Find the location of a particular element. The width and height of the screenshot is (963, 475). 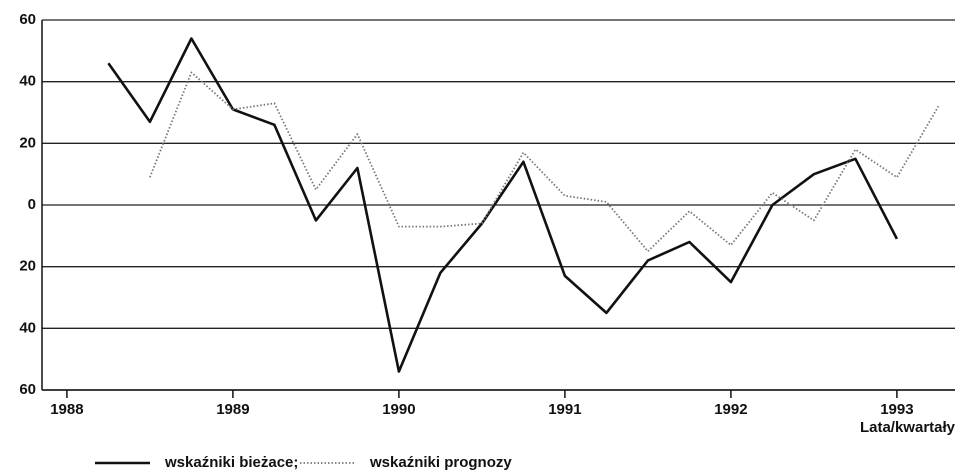

x-axis-label: Lata/kwartały is located at coordinates (908, 427).